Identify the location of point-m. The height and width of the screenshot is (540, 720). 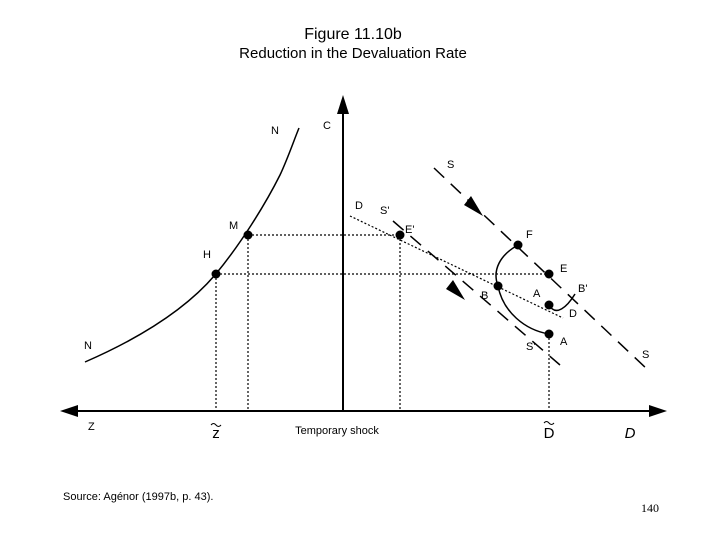
(248, 235).